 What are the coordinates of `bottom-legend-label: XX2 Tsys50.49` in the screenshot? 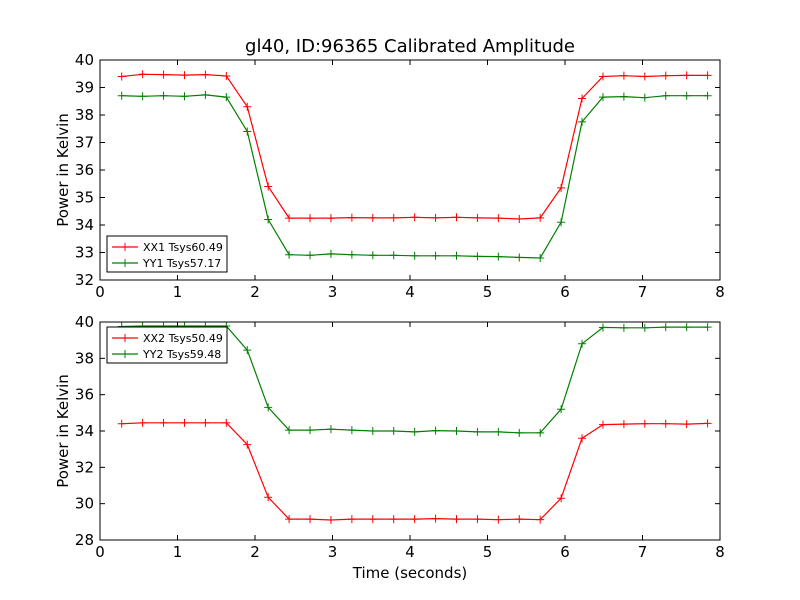 It's located at (183, 338).